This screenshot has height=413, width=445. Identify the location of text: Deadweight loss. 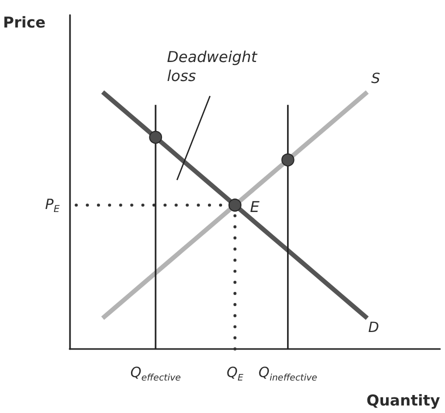
(212, 67).